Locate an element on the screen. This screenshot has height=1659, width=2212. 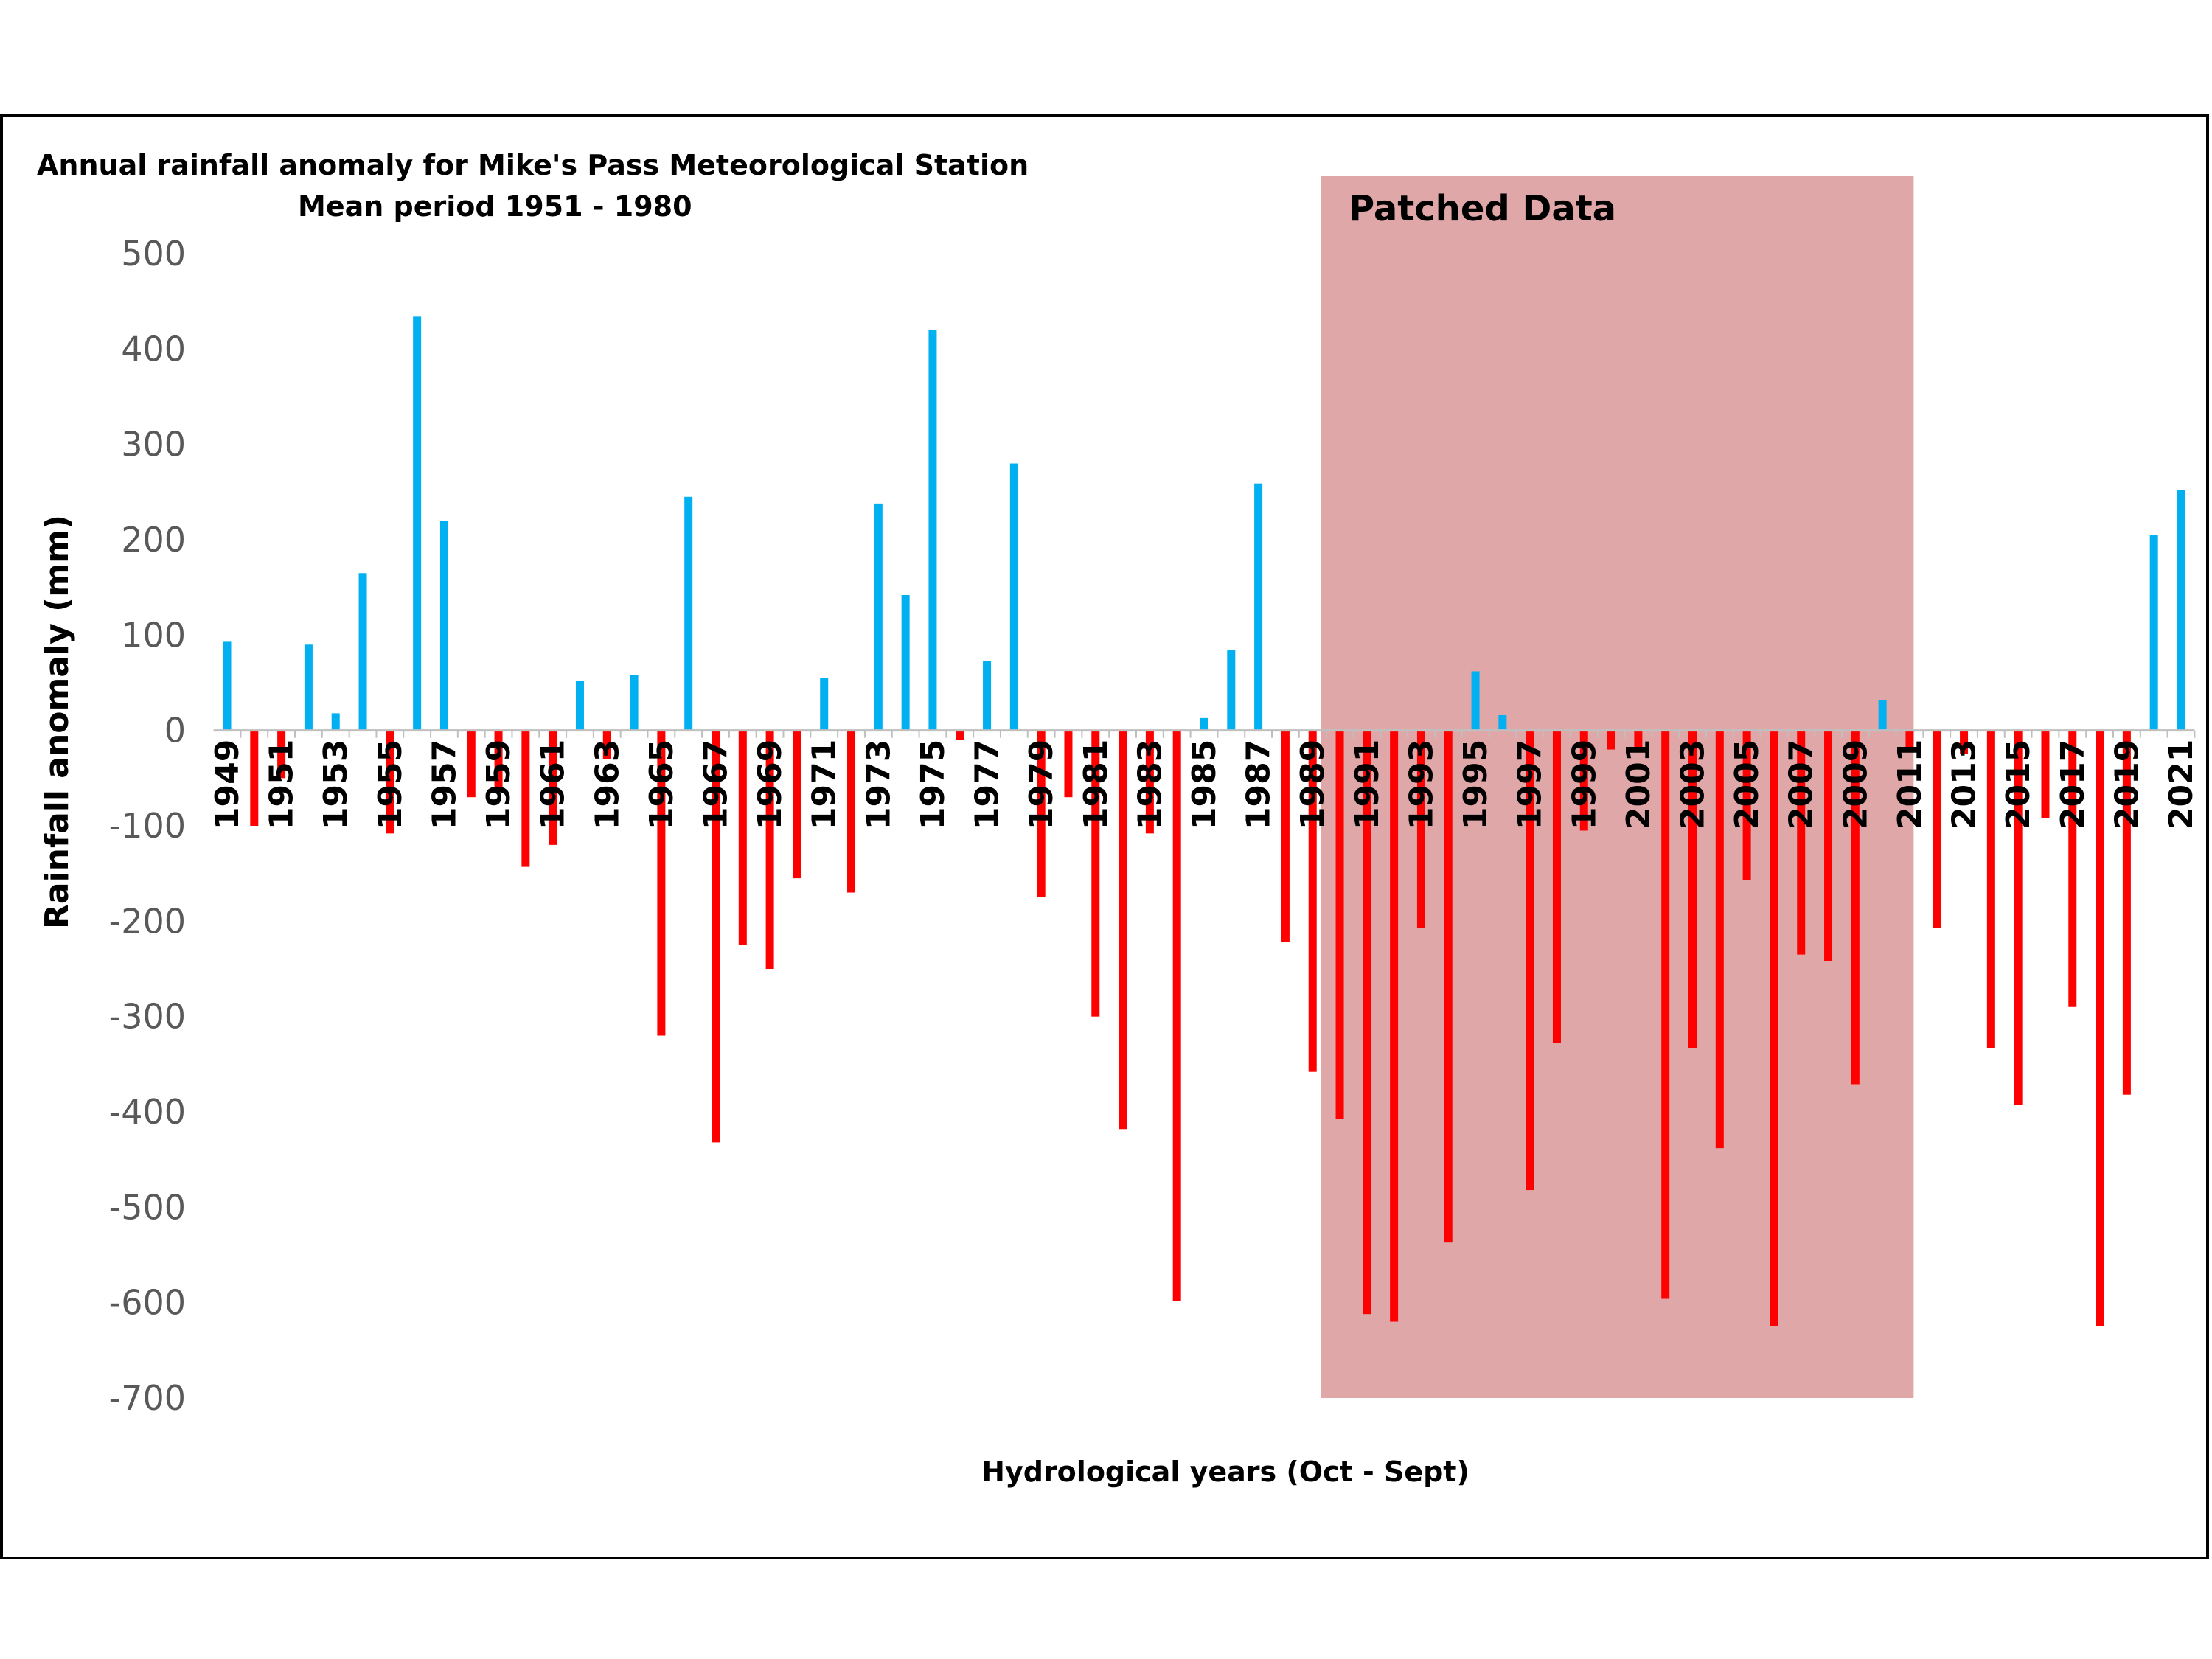
x-tick-label: 1989 is located at coordinates (1313, 785).